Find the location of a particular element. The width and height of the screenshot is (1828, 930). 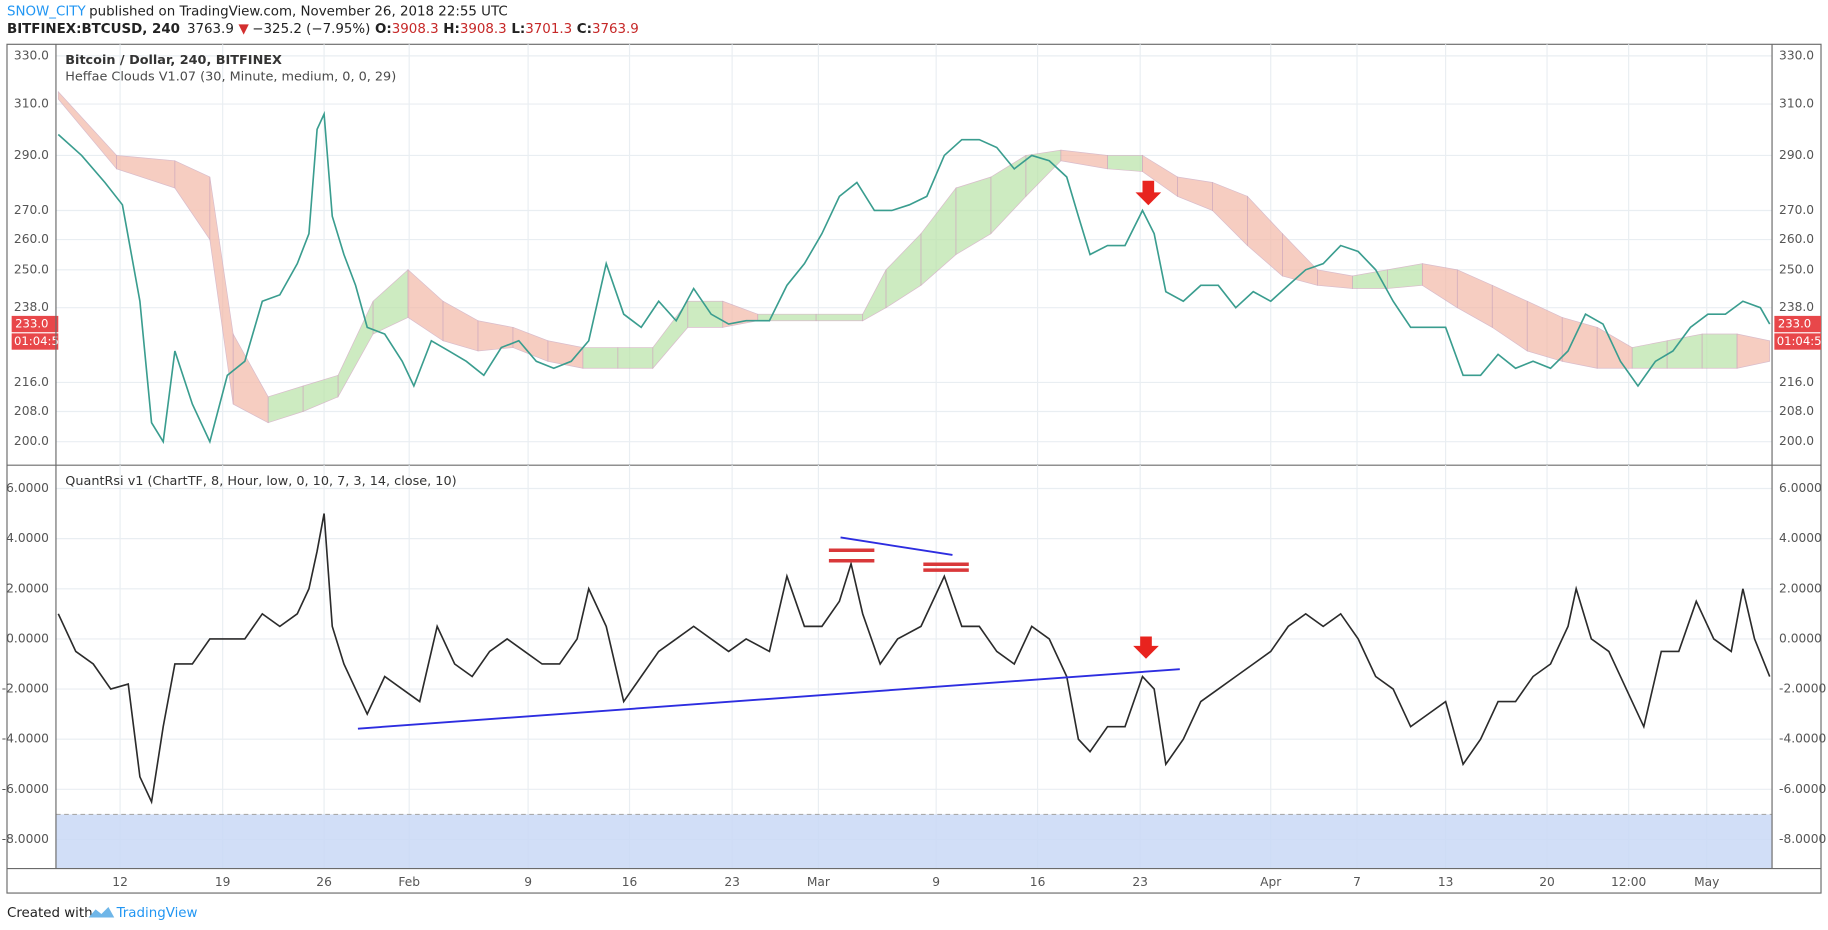

x-tick-label: 26 is located at coordinates (324, 882).